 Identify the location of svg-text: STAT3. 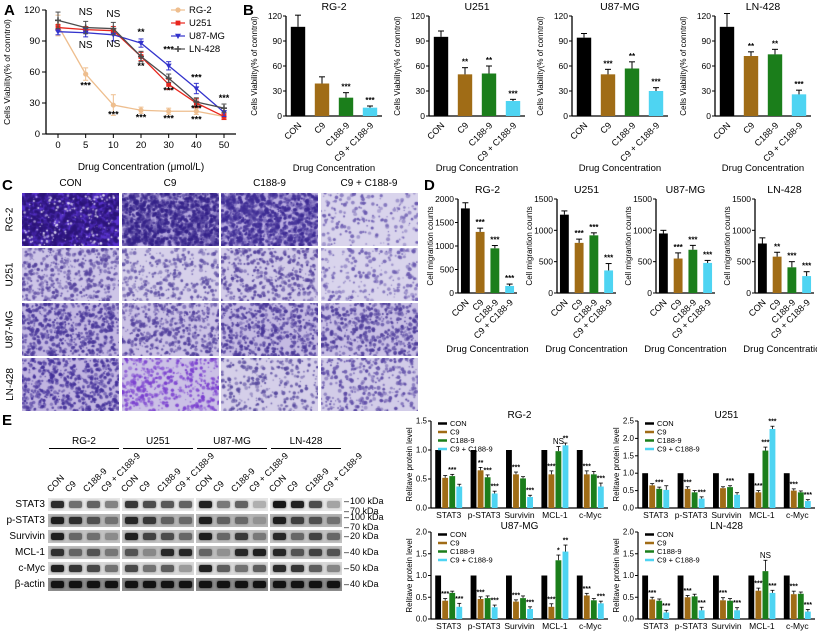
(655, 515).